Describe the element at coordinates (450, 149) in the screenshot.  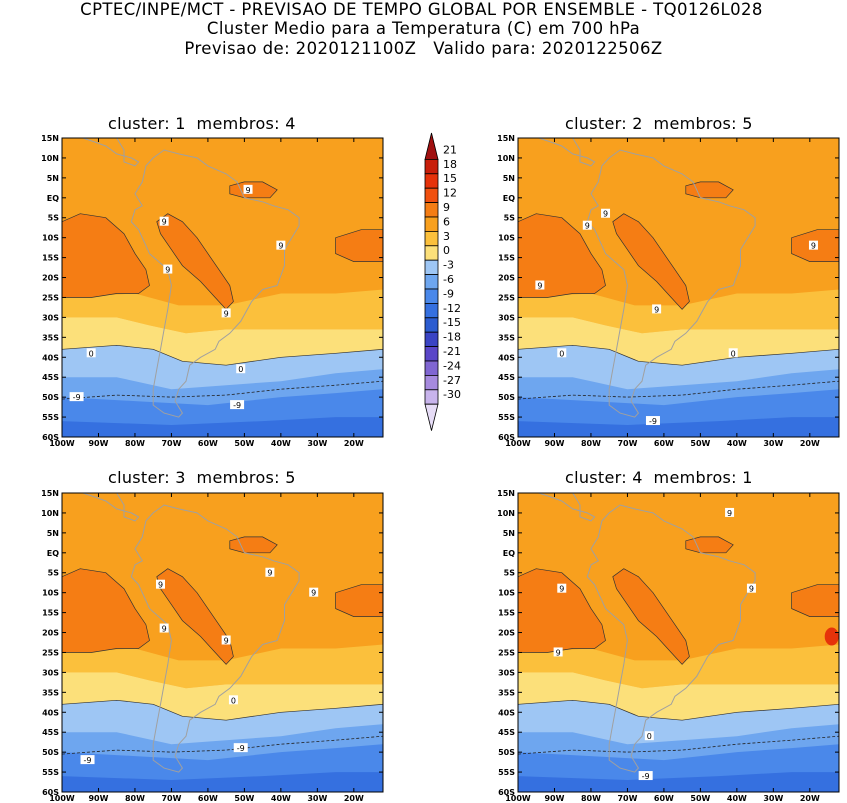
I see `colorbar-label: 21` at that location.